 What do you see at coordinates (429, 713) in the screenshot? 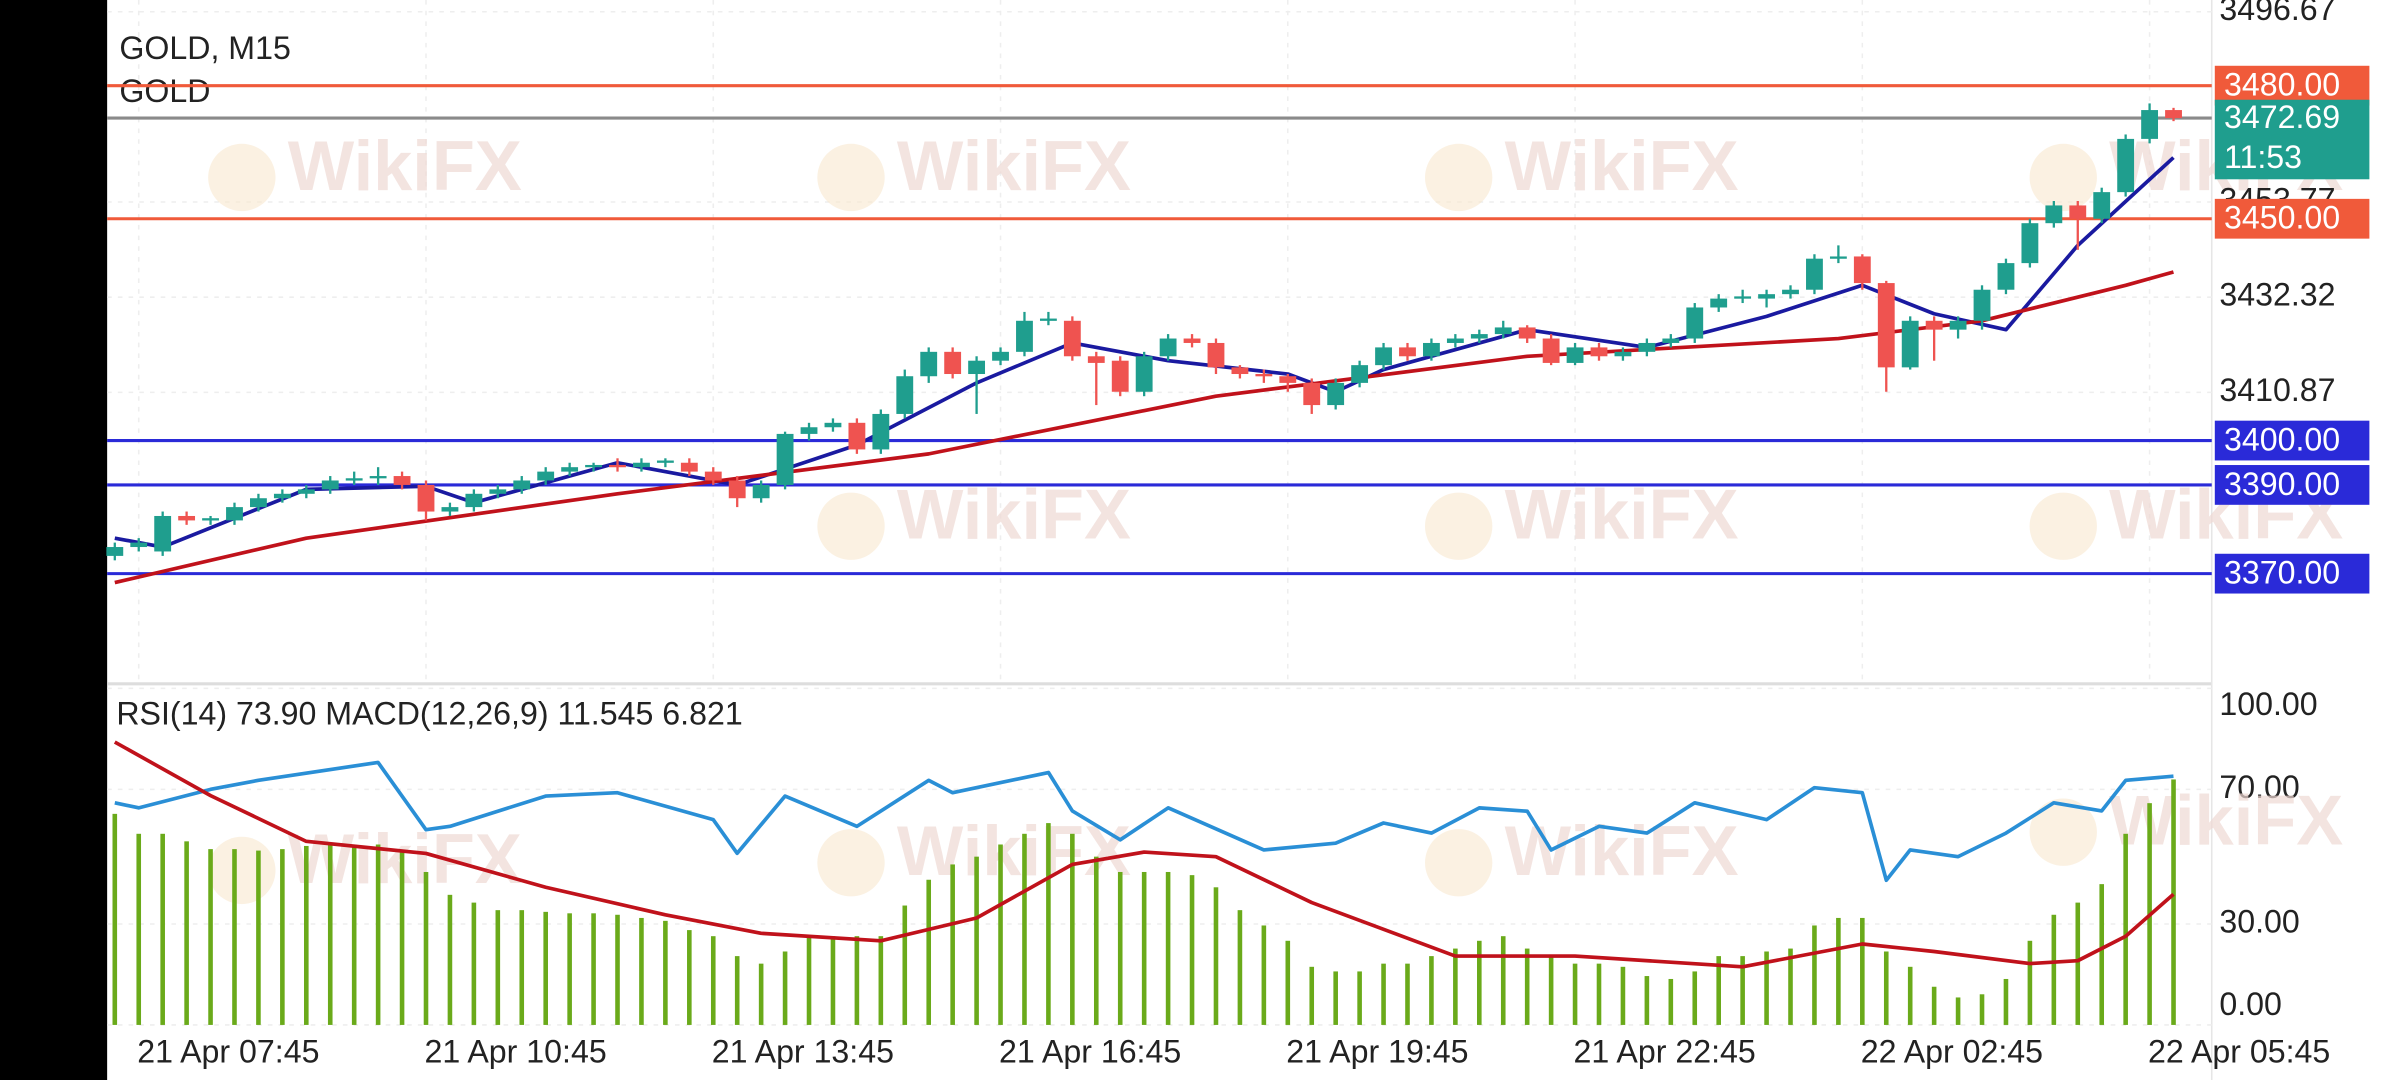
I see `indicator-title: RSI(14) 73.90 MACD(12,26,9) 11.545 6.821` at bounding box center [429, 713].